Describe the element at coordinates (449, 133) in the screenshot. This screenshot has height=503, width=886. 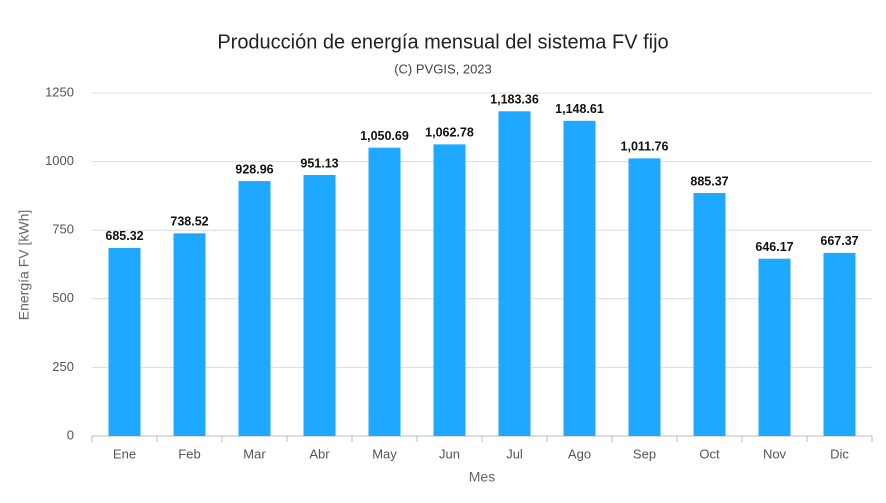
I see `value-label: 1,062.78` at that location.